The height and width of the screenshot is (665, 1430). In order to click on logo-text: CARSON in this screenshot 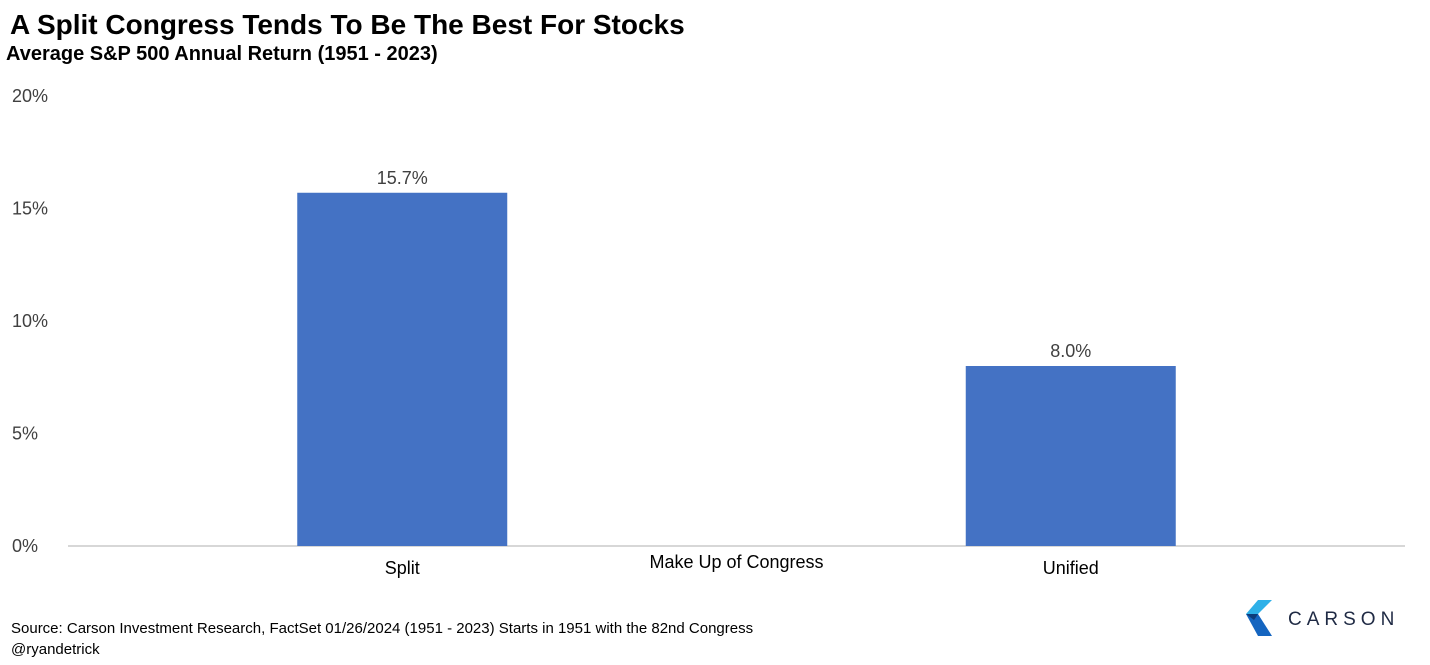, I will do `click(1344, 619)`.